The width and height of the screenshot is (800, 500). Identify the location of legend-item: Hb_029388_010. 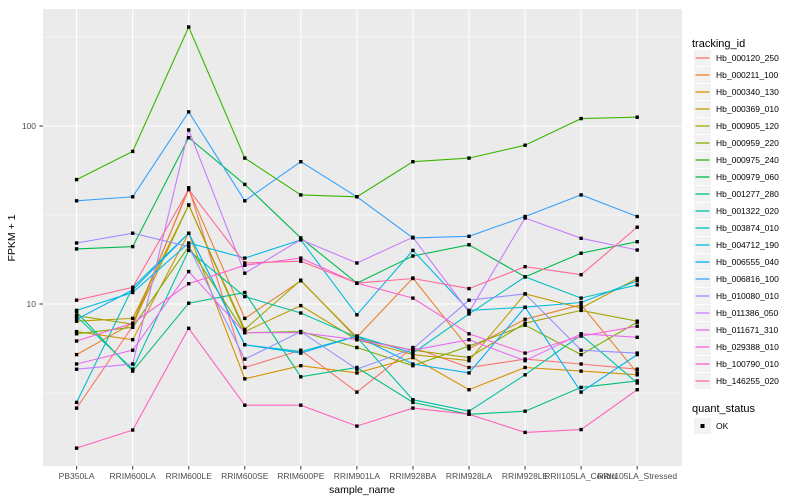
(736, 347).